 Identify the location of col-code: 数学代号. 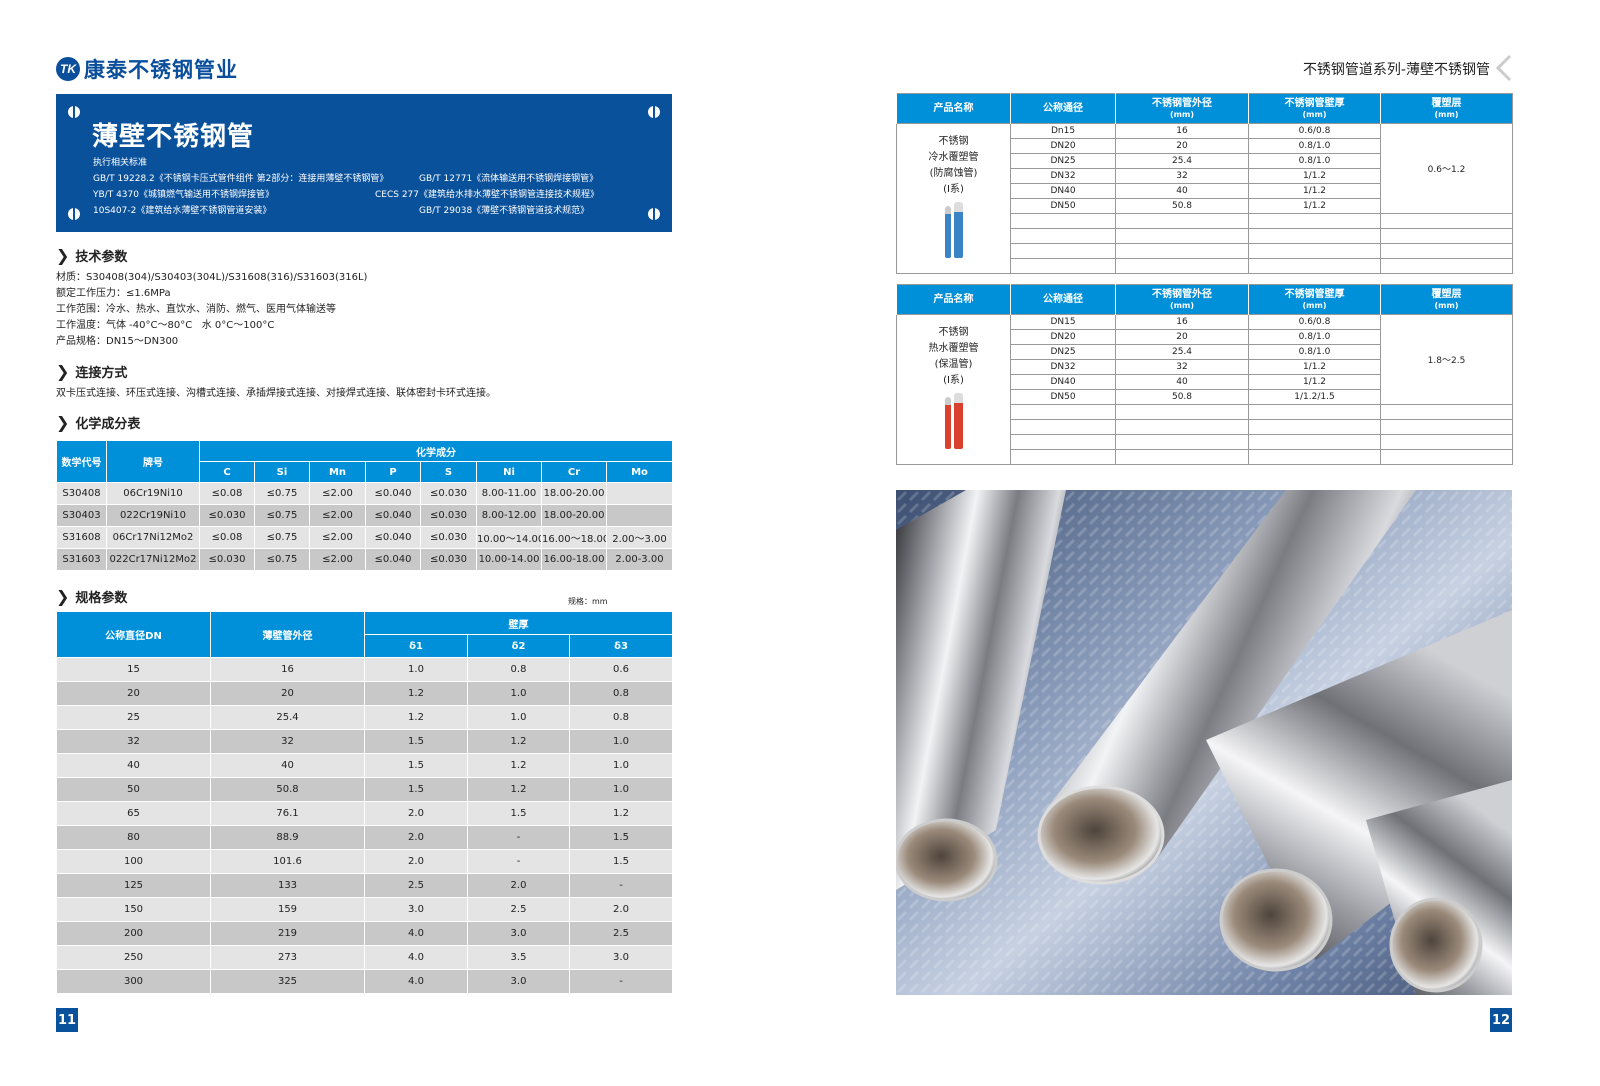
(81, 461).